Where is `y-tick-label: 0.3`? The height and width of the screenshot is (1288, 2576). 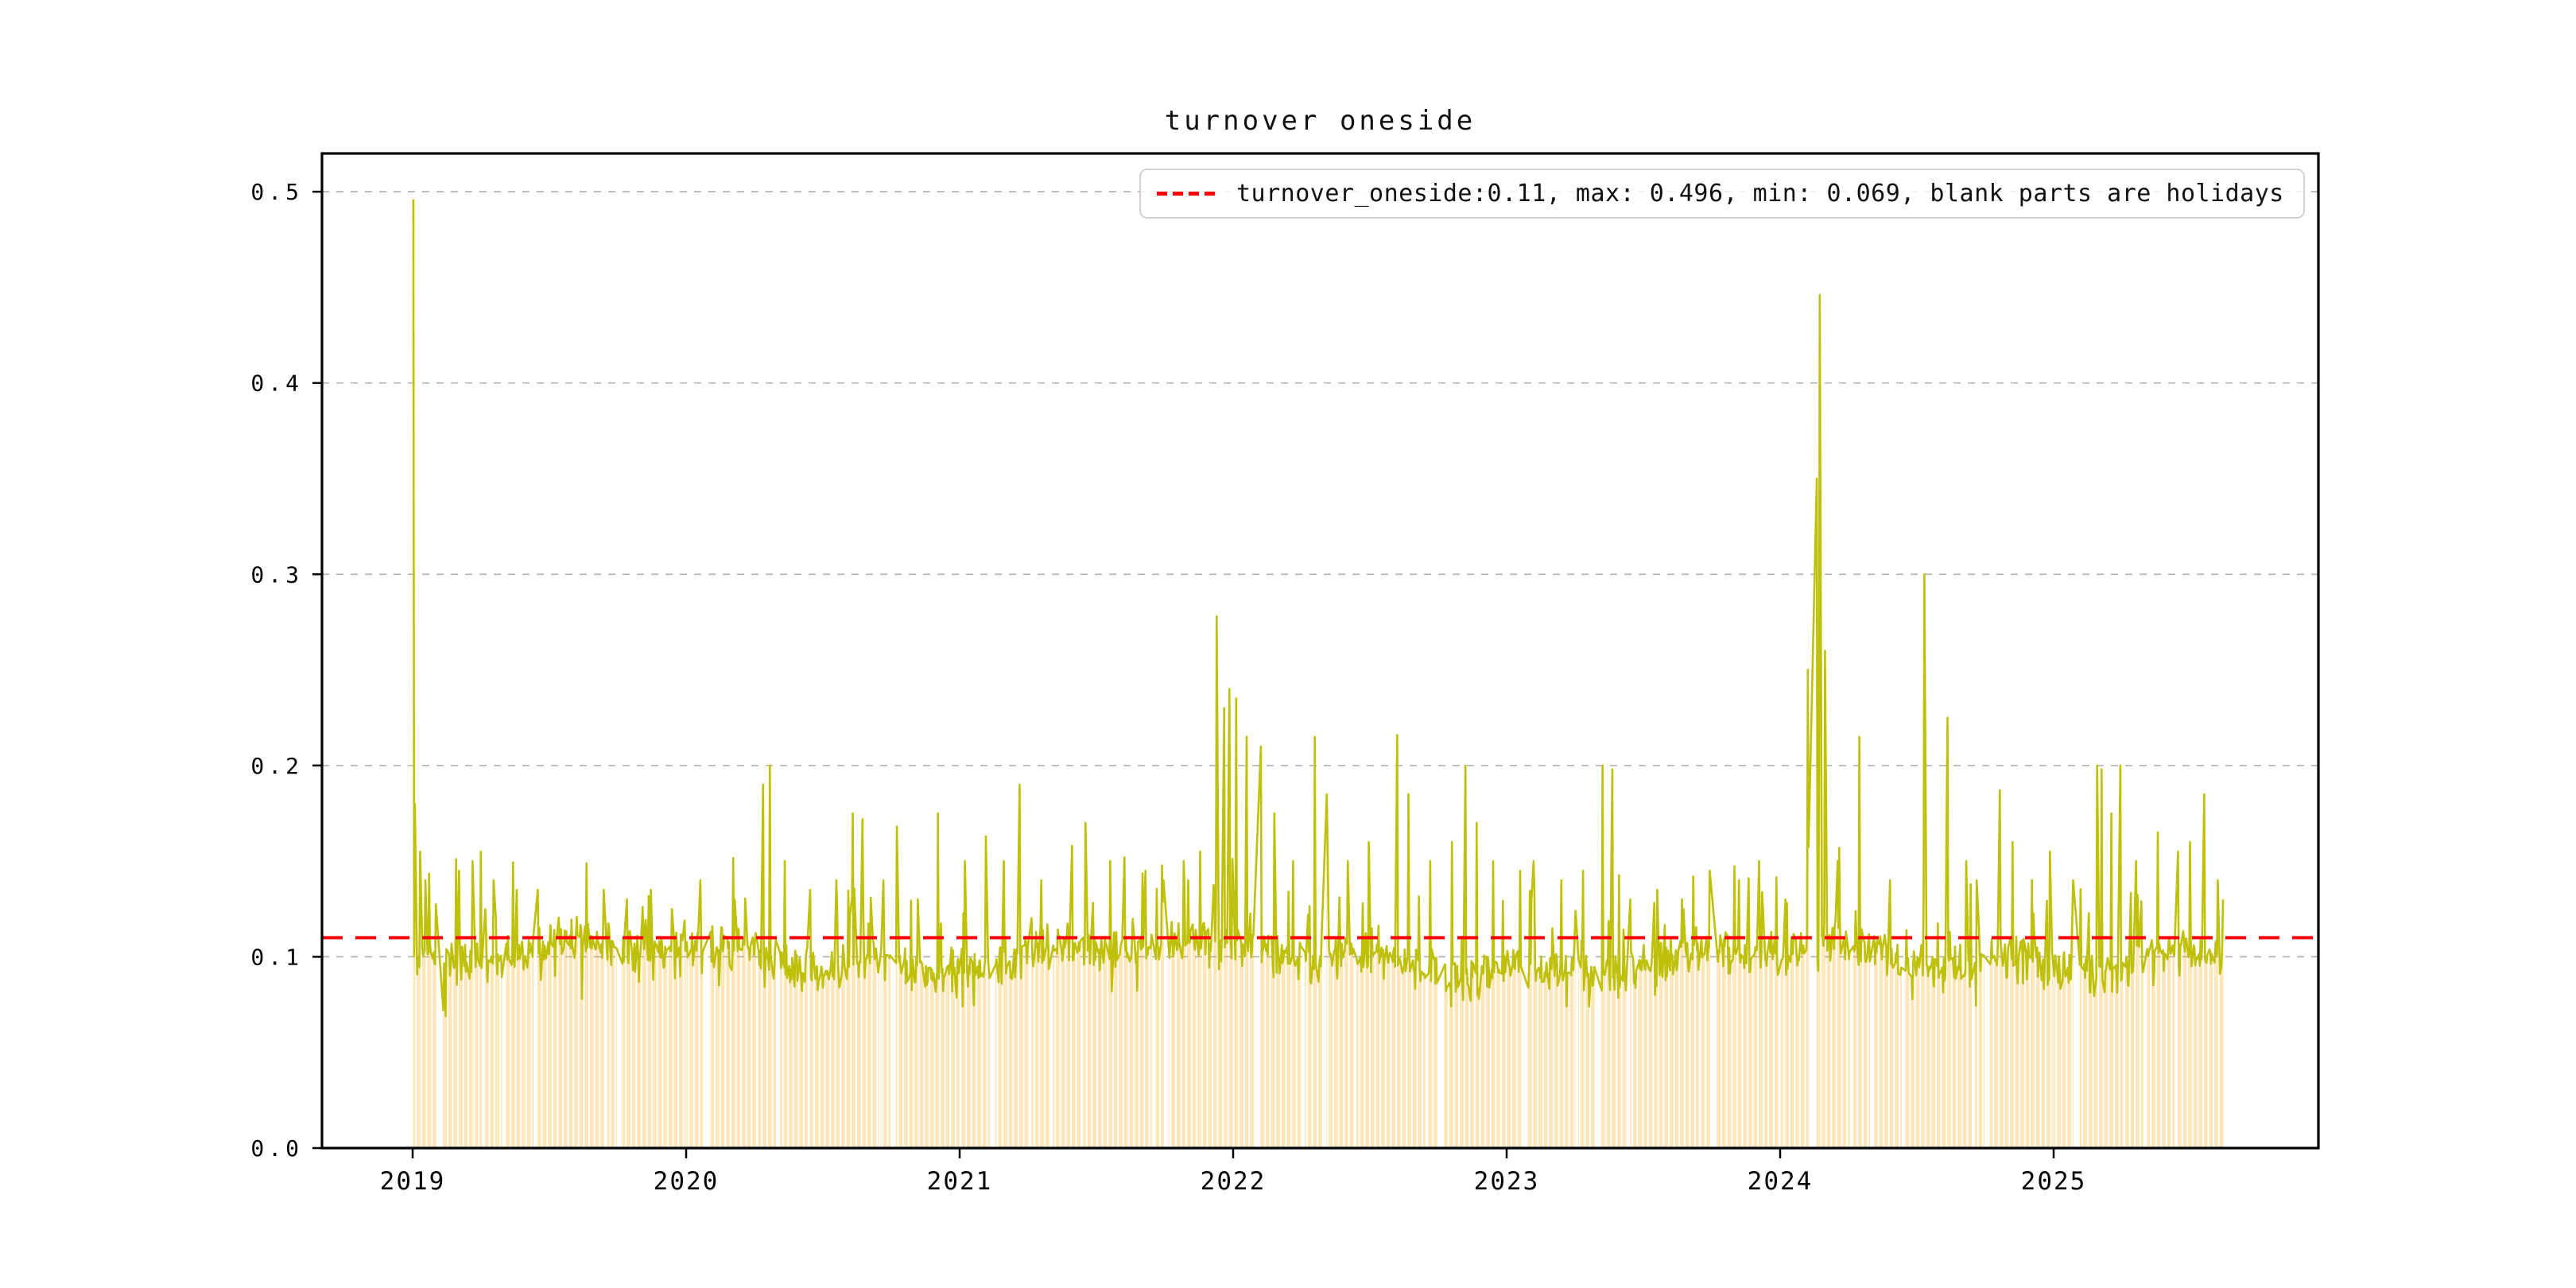 y-tick-label: 0.3 is located at coordinates (276, 574).